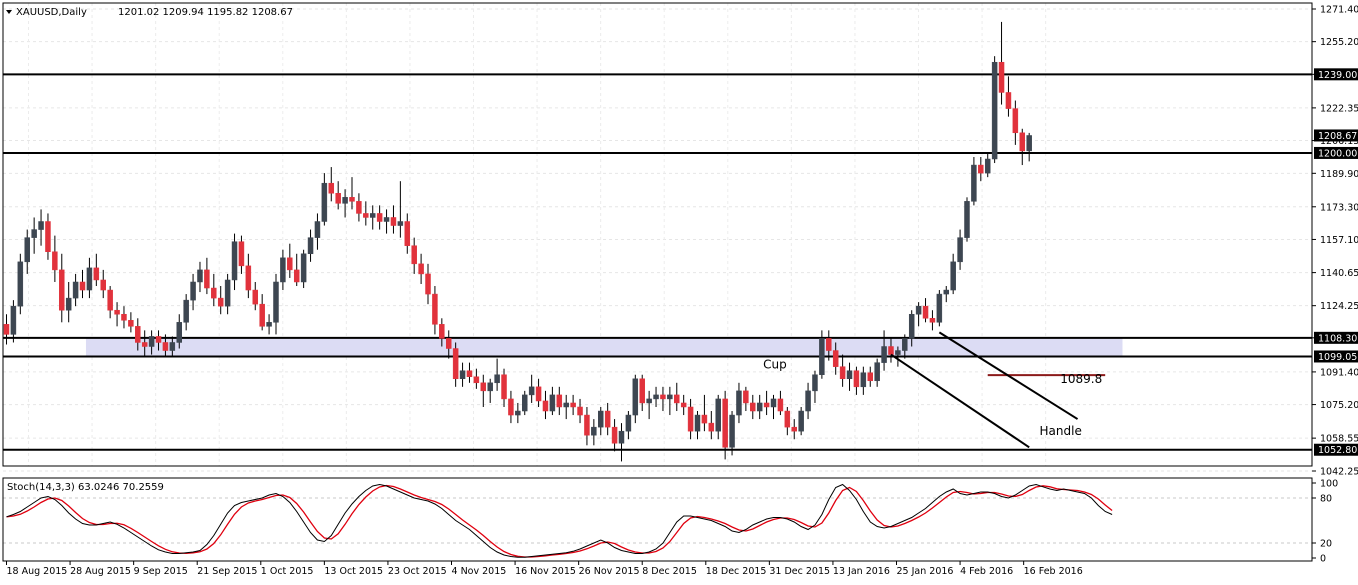 This screenshot has width=1358, height=585. I want to click on price-tick-label: 1042.25, so click(1339, 472).